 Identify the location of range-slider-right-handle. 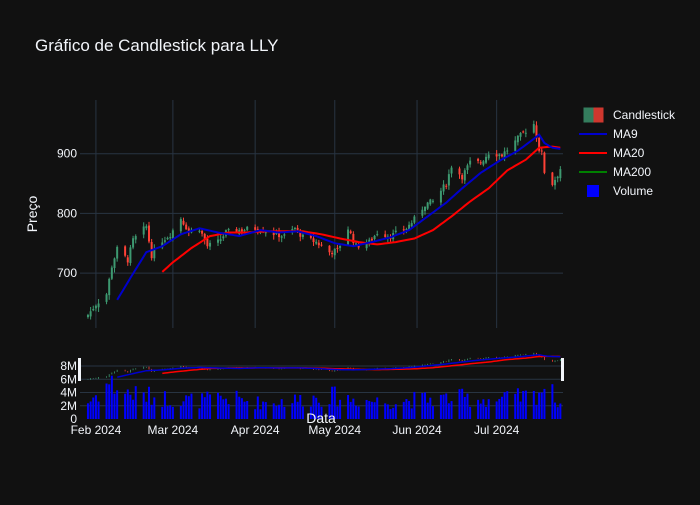
(562, 369).